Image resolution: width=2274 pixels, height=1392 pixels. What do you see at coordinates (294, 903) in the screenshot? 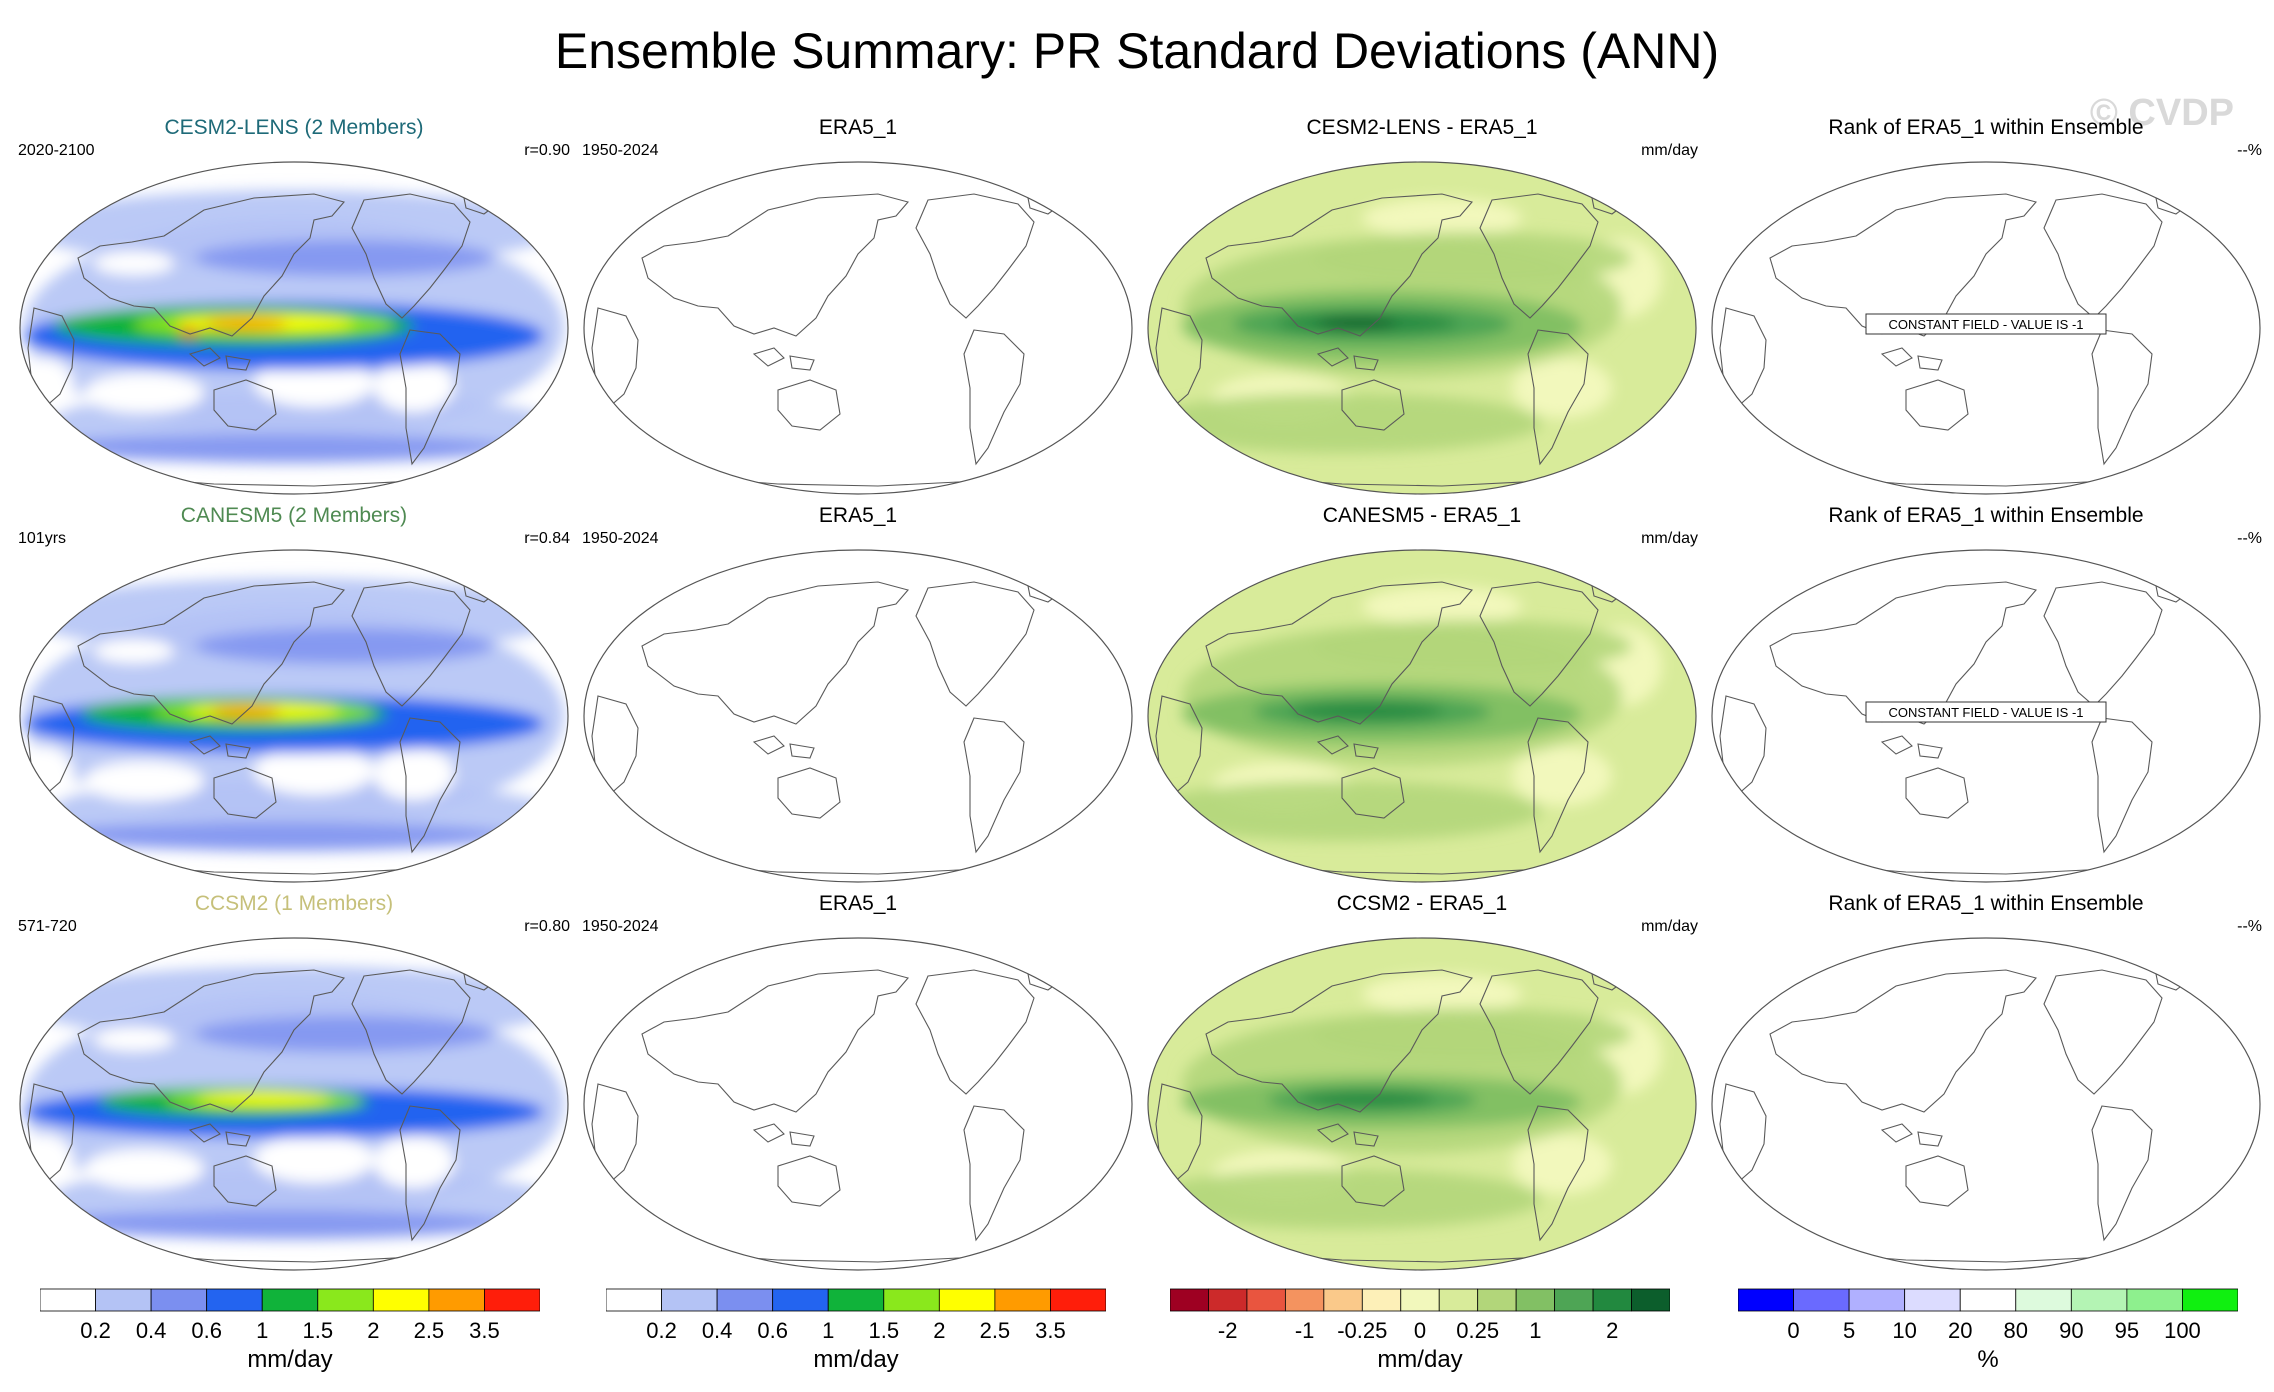
I see `panel-title: CCSM2 (1 Members)` at bounding box center [294, 903].